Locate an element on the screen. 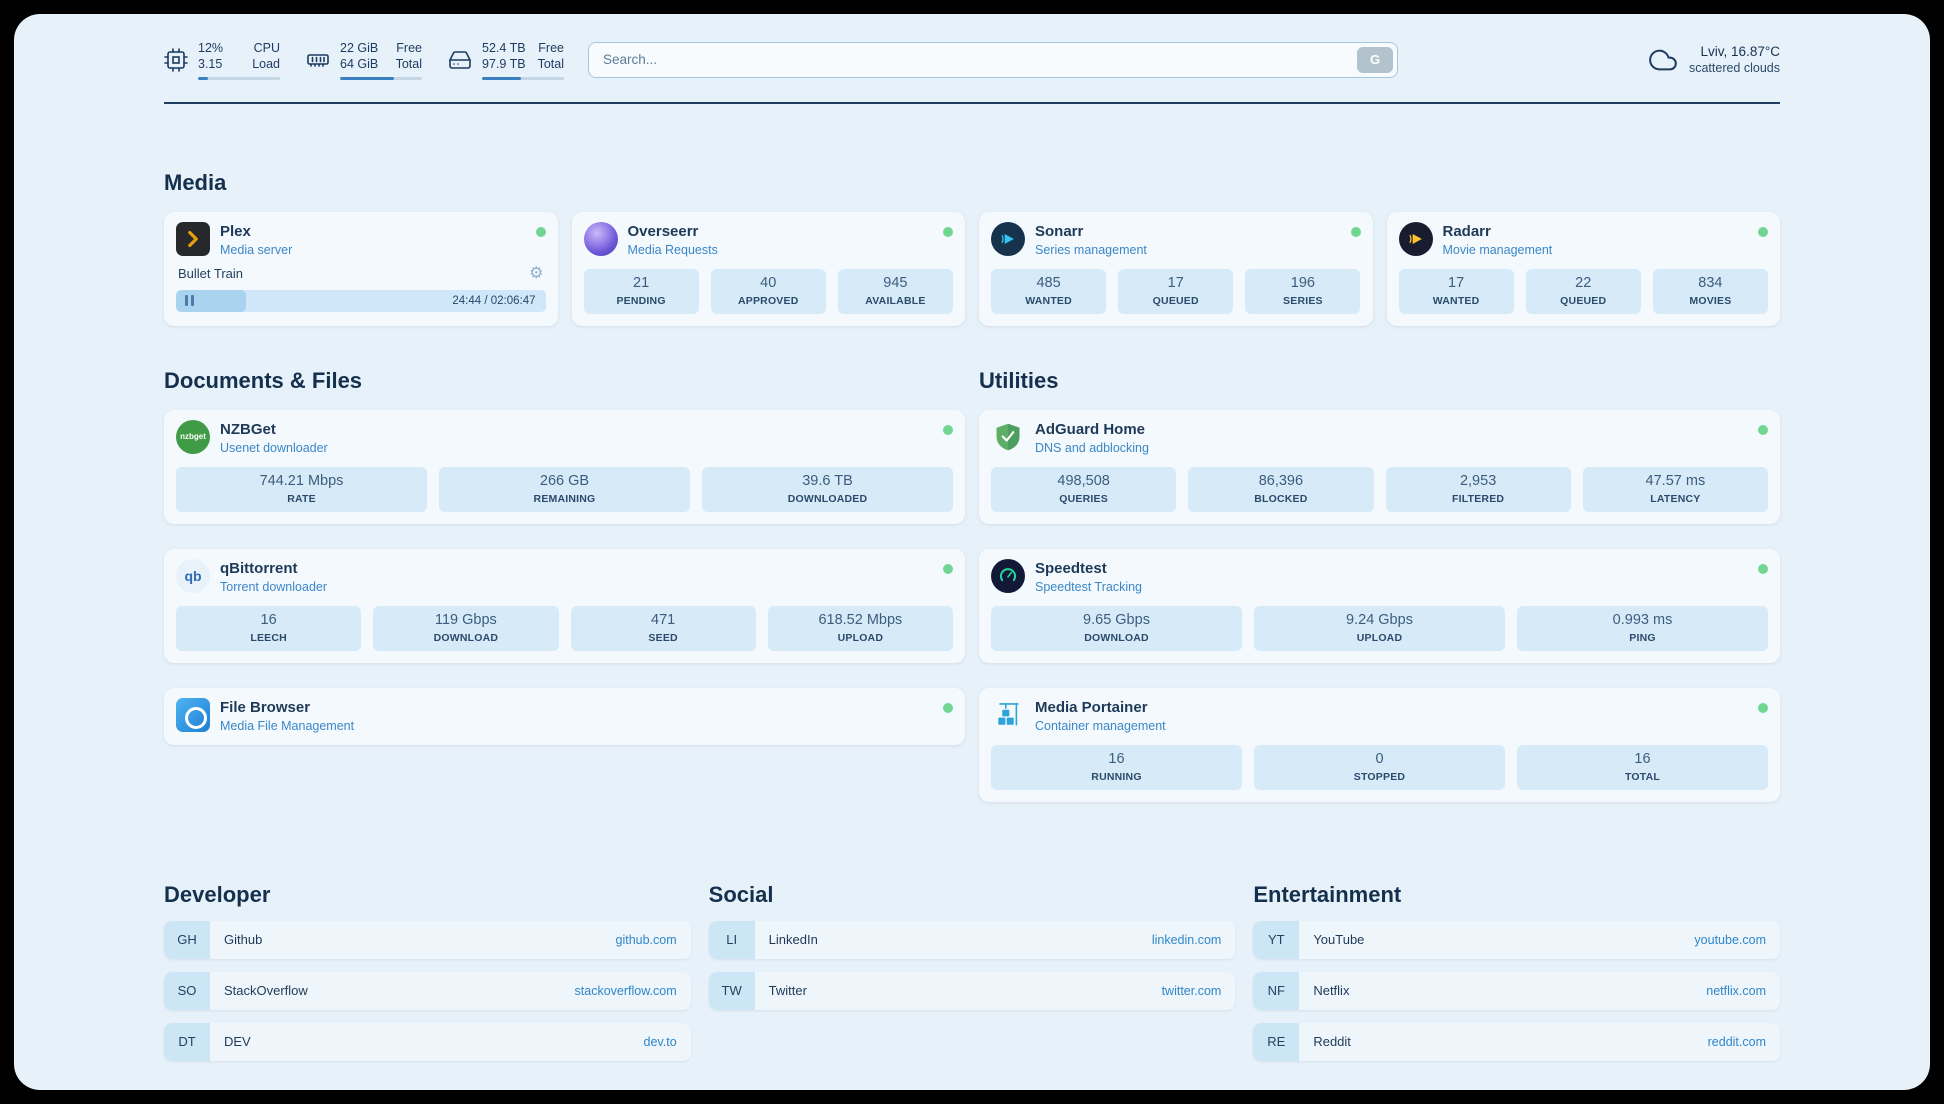 The width and height of the screenshot is (1944, 1104). cpu-icon is located at coordinates (176, 59).